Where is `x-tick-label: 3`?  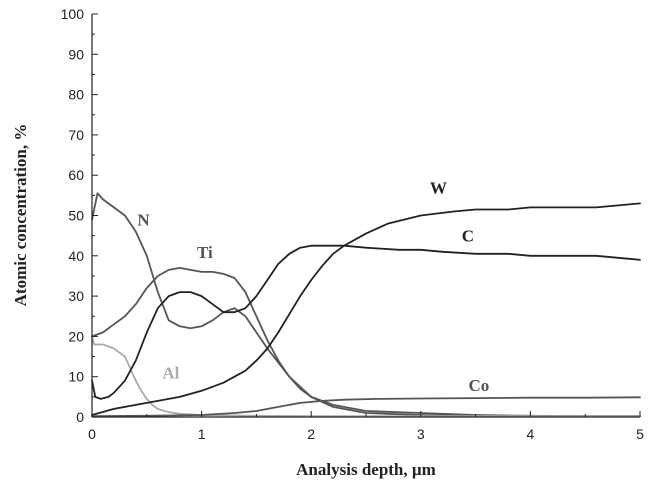 x-tick-label: 3 is located at coordinates (421, 434).